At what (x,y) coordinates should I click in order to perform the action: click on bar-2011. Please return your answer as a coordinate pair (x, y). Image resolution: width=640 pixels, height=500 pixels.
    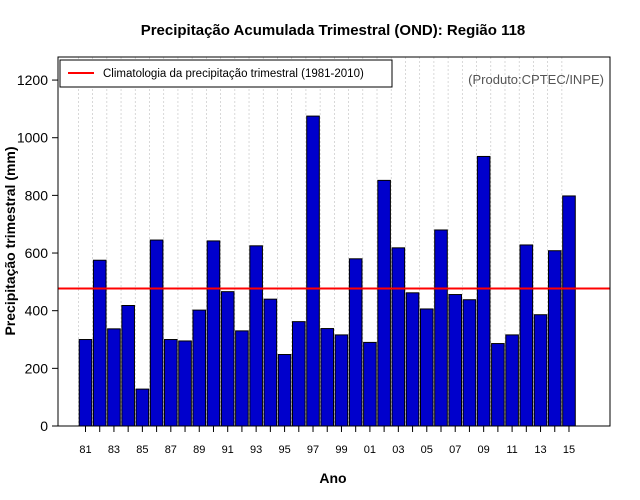
    Looking at the image, I should click on (512, 380).